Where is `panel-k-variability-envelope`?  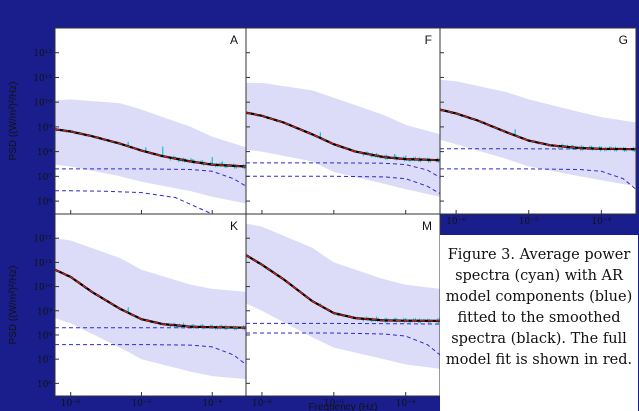 panel-k-variability-envelope is located at coordinates (150, 309).